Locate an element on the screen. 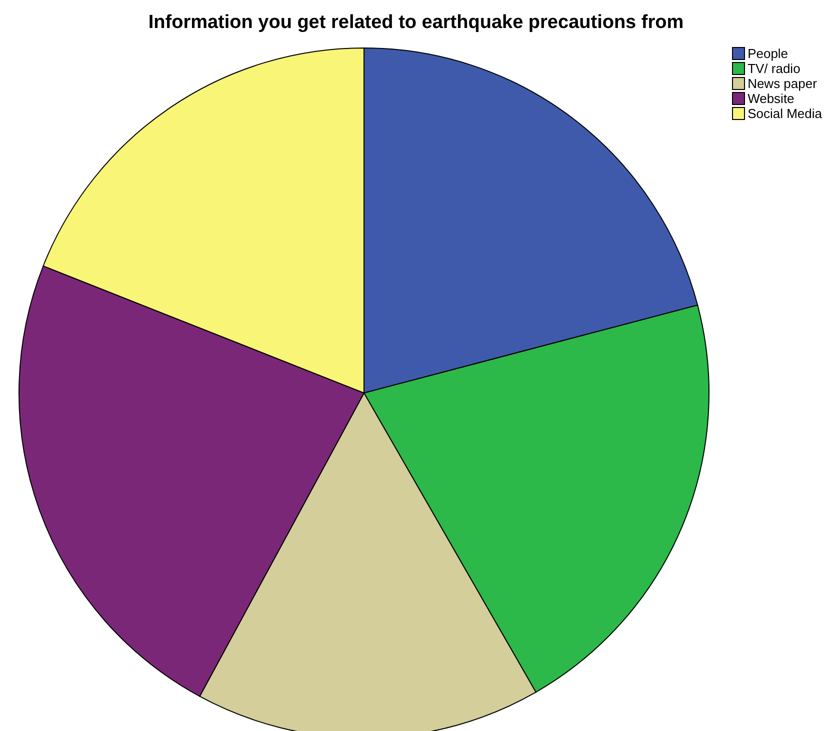 The height and width of the screenshot is (731, 824). legend-label: Social Media is located at coordinates (785, 113).